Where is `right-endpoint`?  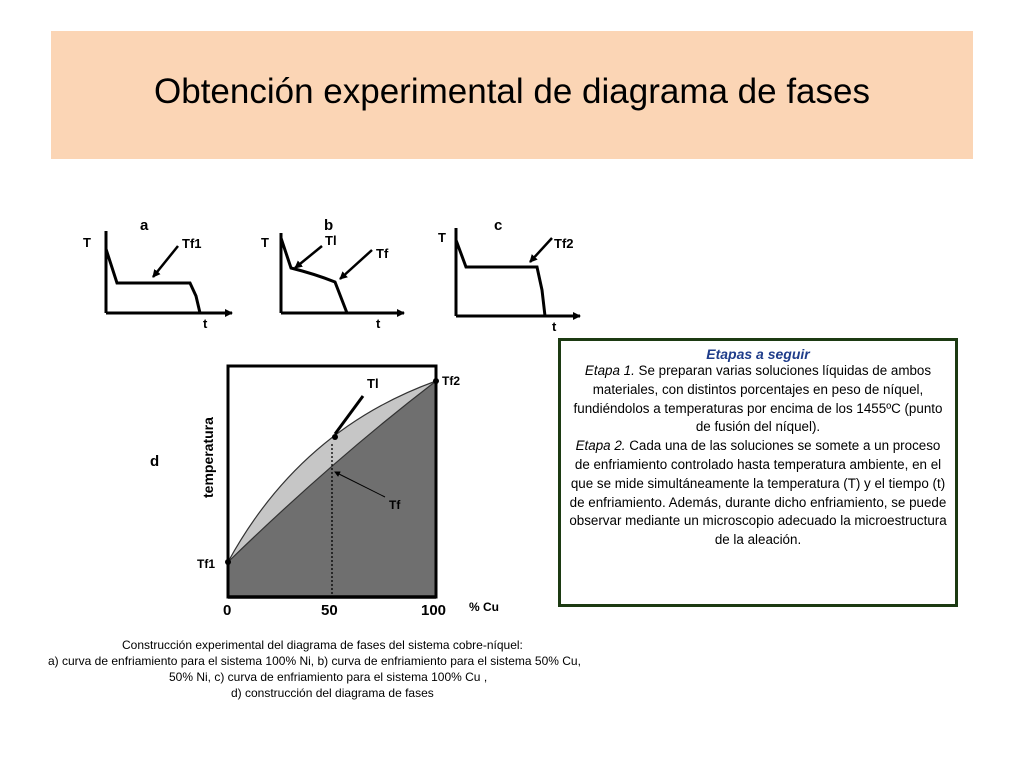 right-endpoint is located at coordinates (436, 381).